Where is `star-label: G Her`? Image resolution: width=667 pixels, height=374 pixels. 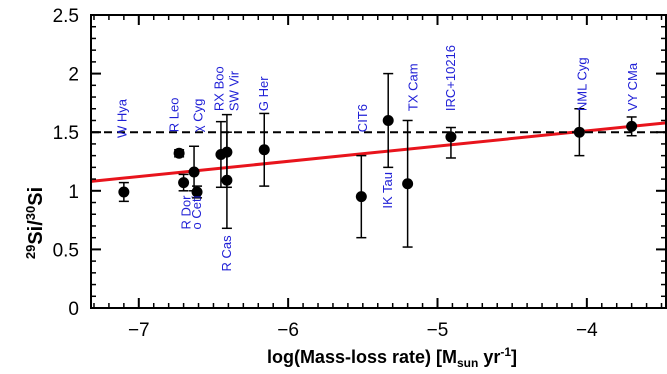
star-label: G Her is located at coordinates (263, 93).